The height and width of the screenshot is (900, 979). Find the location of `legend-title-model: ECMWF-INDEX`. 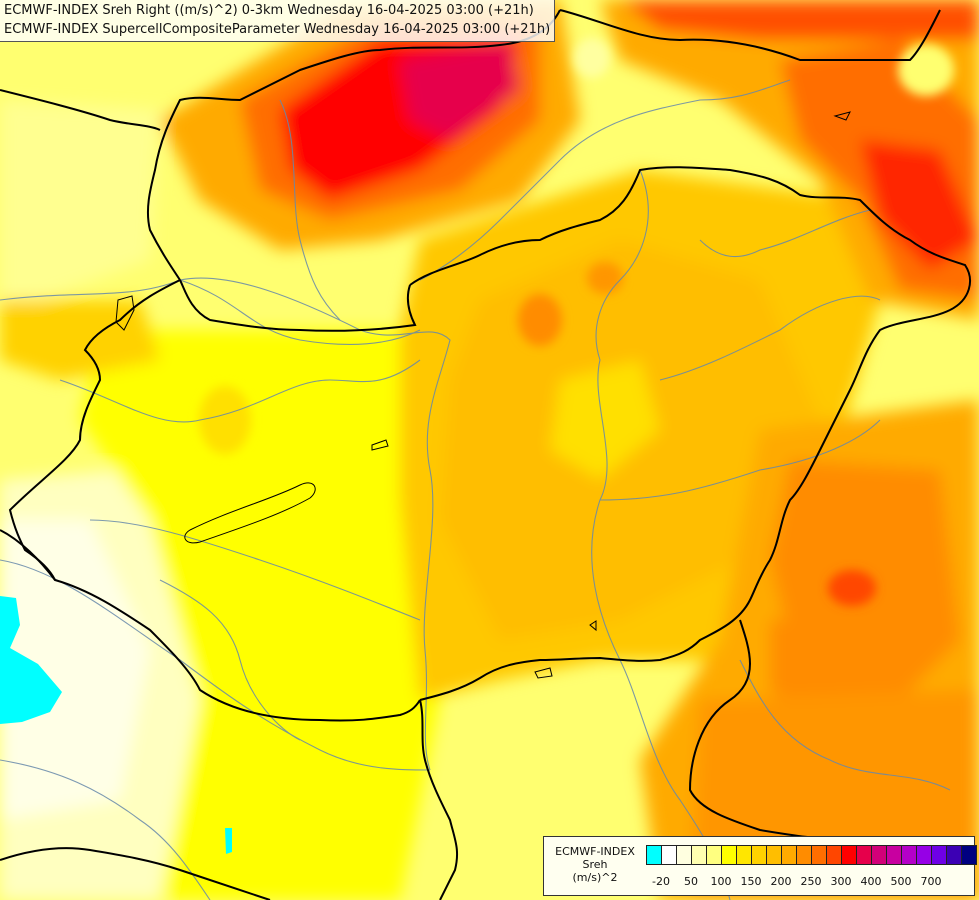

legend-title-model: ECMWF-INDEX is located at coordinates (595, 851).